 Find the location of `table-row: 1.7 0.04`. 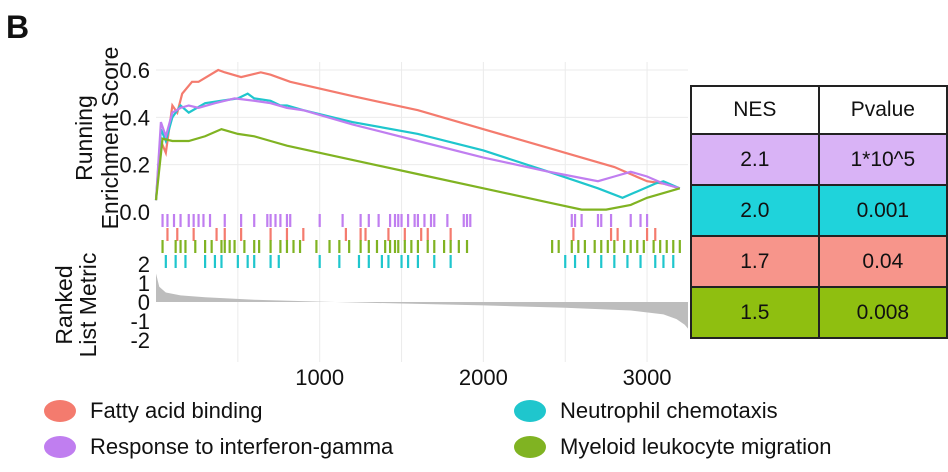

table-row: 1.7 0.04 is located at coordinates (819, 261).